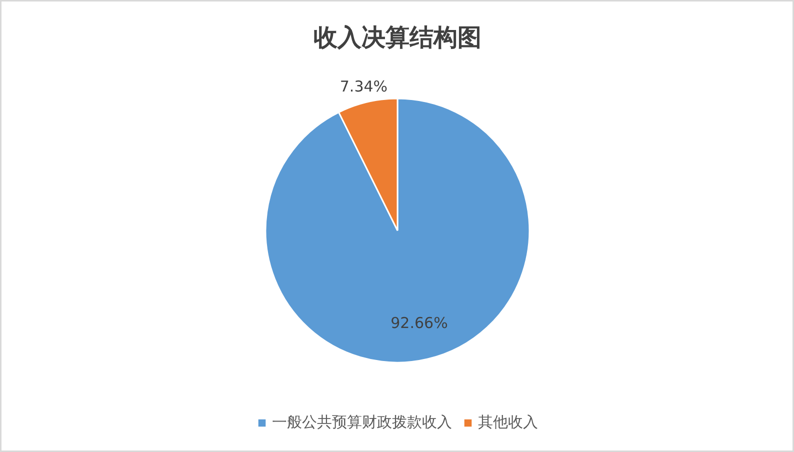 The height and width of the screenshot is (452, 794). What do you see at coordinates (398, 38) in the screenshot?
I see `chart-title: 收入决算结构图` at bounding box center [398, 38].